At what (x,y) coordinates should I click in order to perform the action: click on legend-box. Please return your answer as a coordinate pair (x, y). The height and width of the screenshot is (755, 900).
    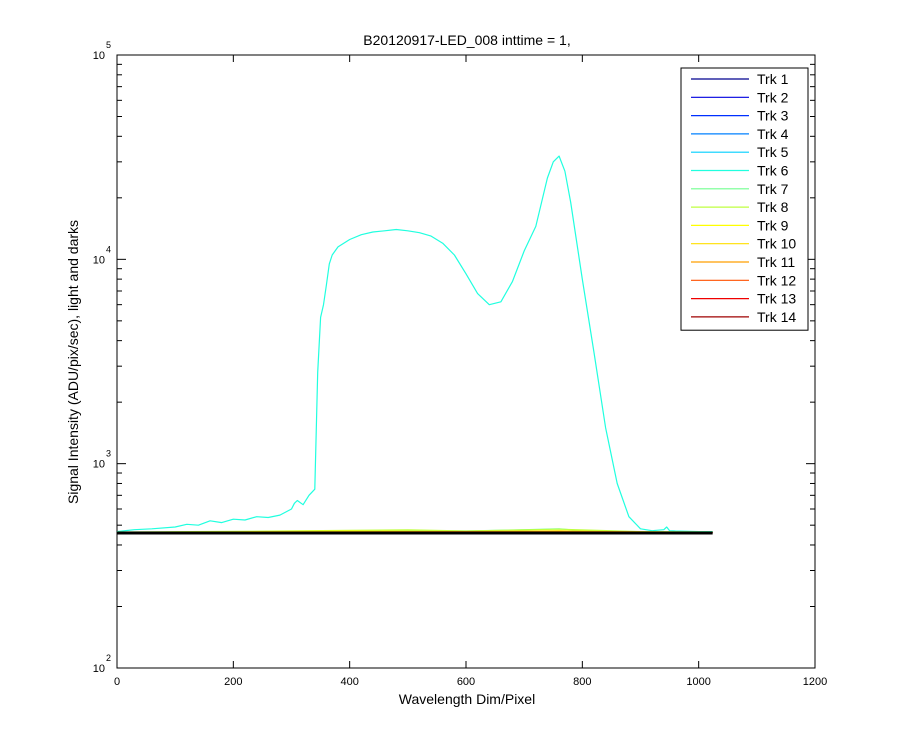
    Looking at the image, I should click on (744, 199).